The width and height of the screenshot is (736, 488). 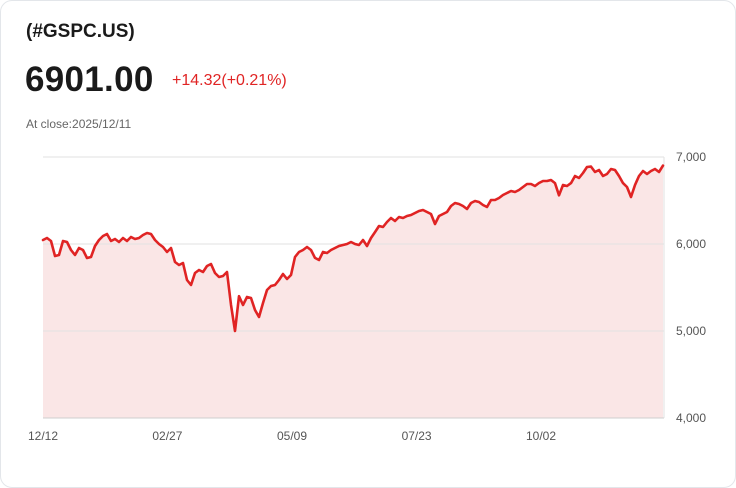 What do you see at coordinates (691, 244) in the screenshot?
I see `y-tick-label: 6,000` at bounding box center [691, 244].